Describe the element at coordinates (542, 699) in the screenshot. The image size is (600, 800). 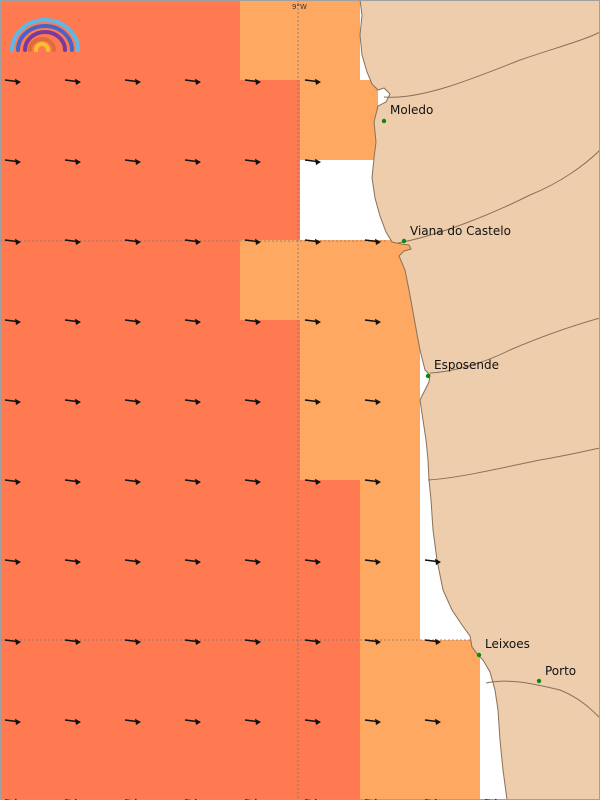
I see `river-douro` at that location.